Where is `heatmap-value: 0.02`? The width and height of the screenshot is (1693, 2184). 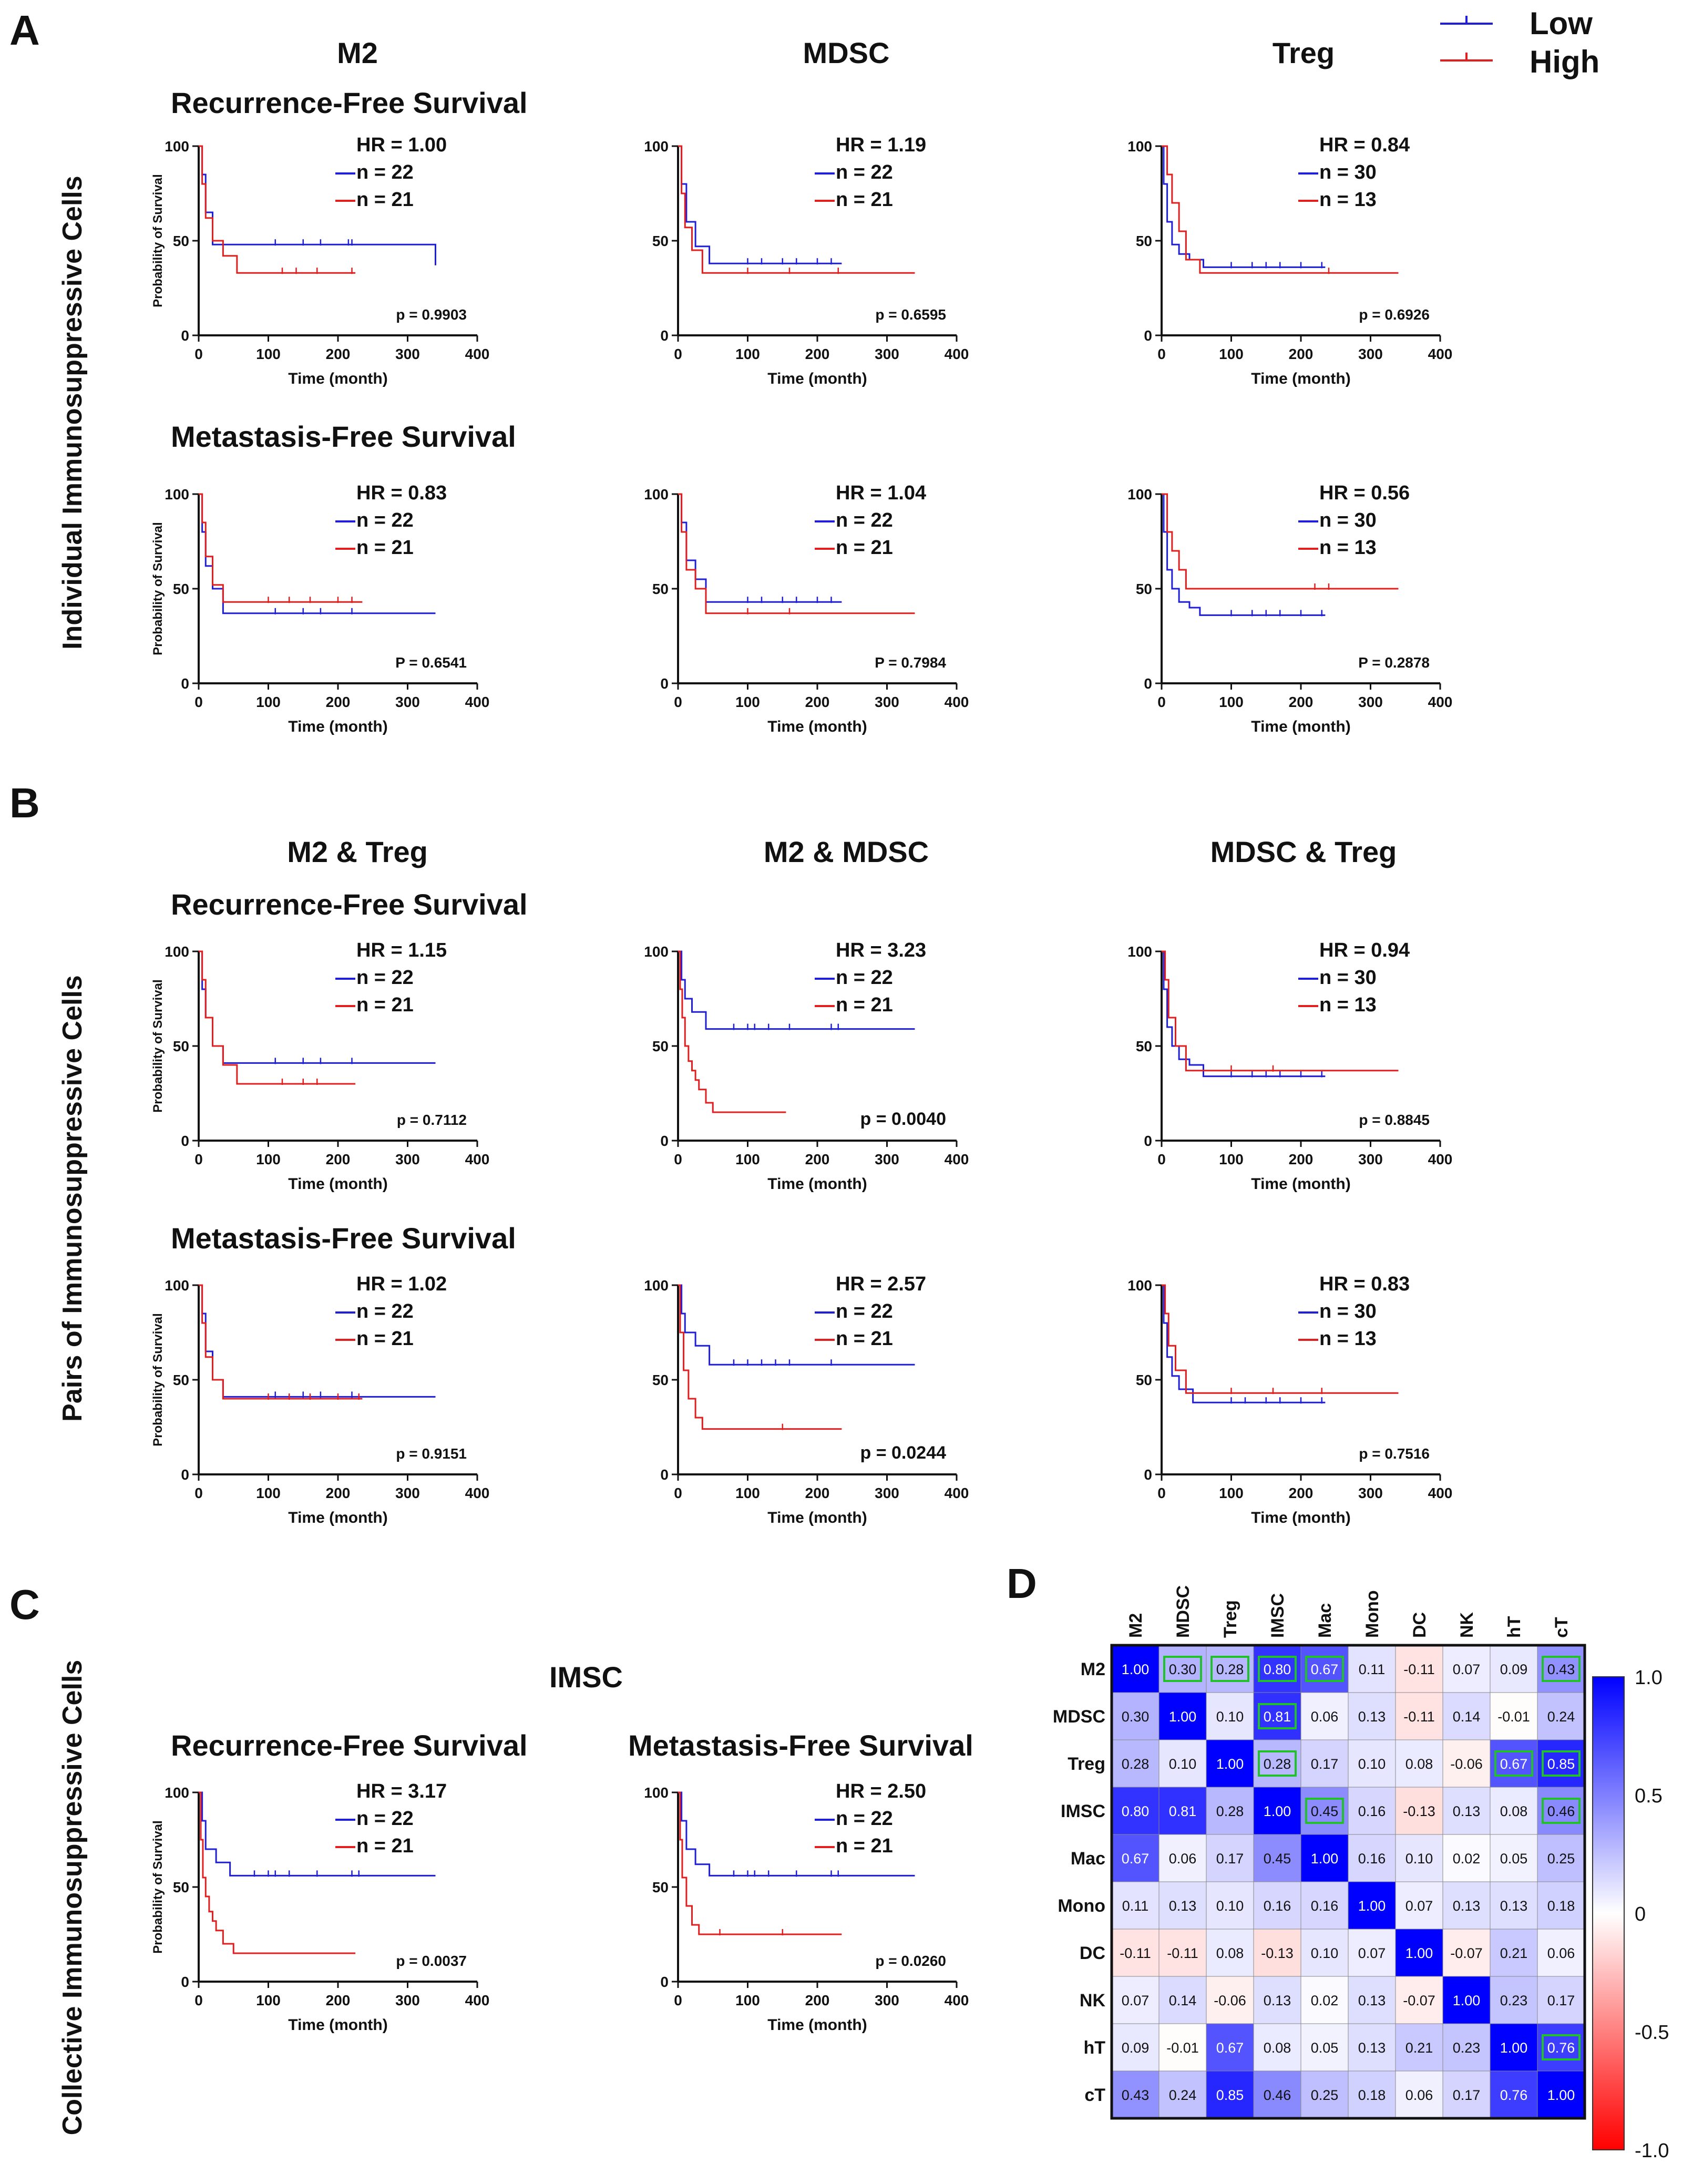 heatmap-value: 0.02 is located at coordinates (1467, 1859).